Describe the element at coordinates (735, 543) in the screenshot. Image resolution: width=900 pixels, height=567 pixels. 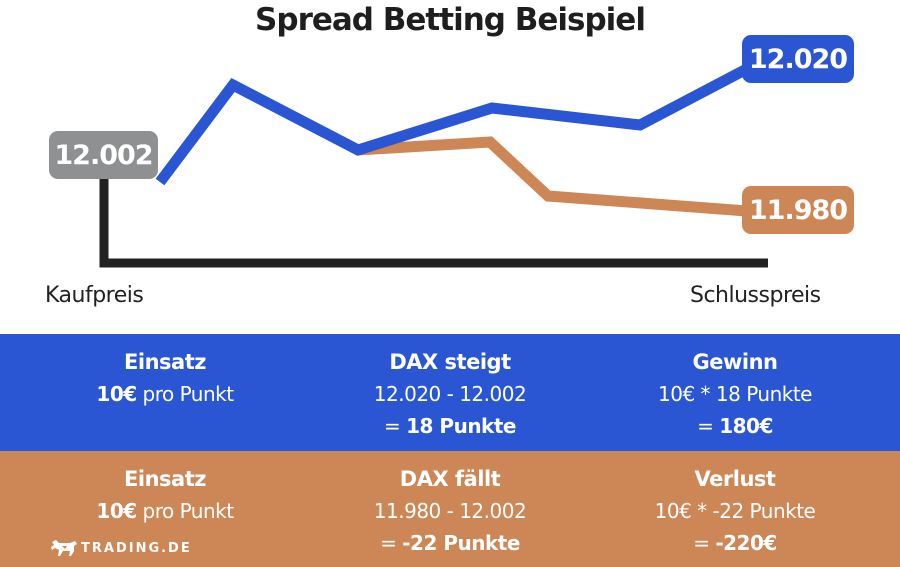
I see `loss-result: = -220€` at that location.